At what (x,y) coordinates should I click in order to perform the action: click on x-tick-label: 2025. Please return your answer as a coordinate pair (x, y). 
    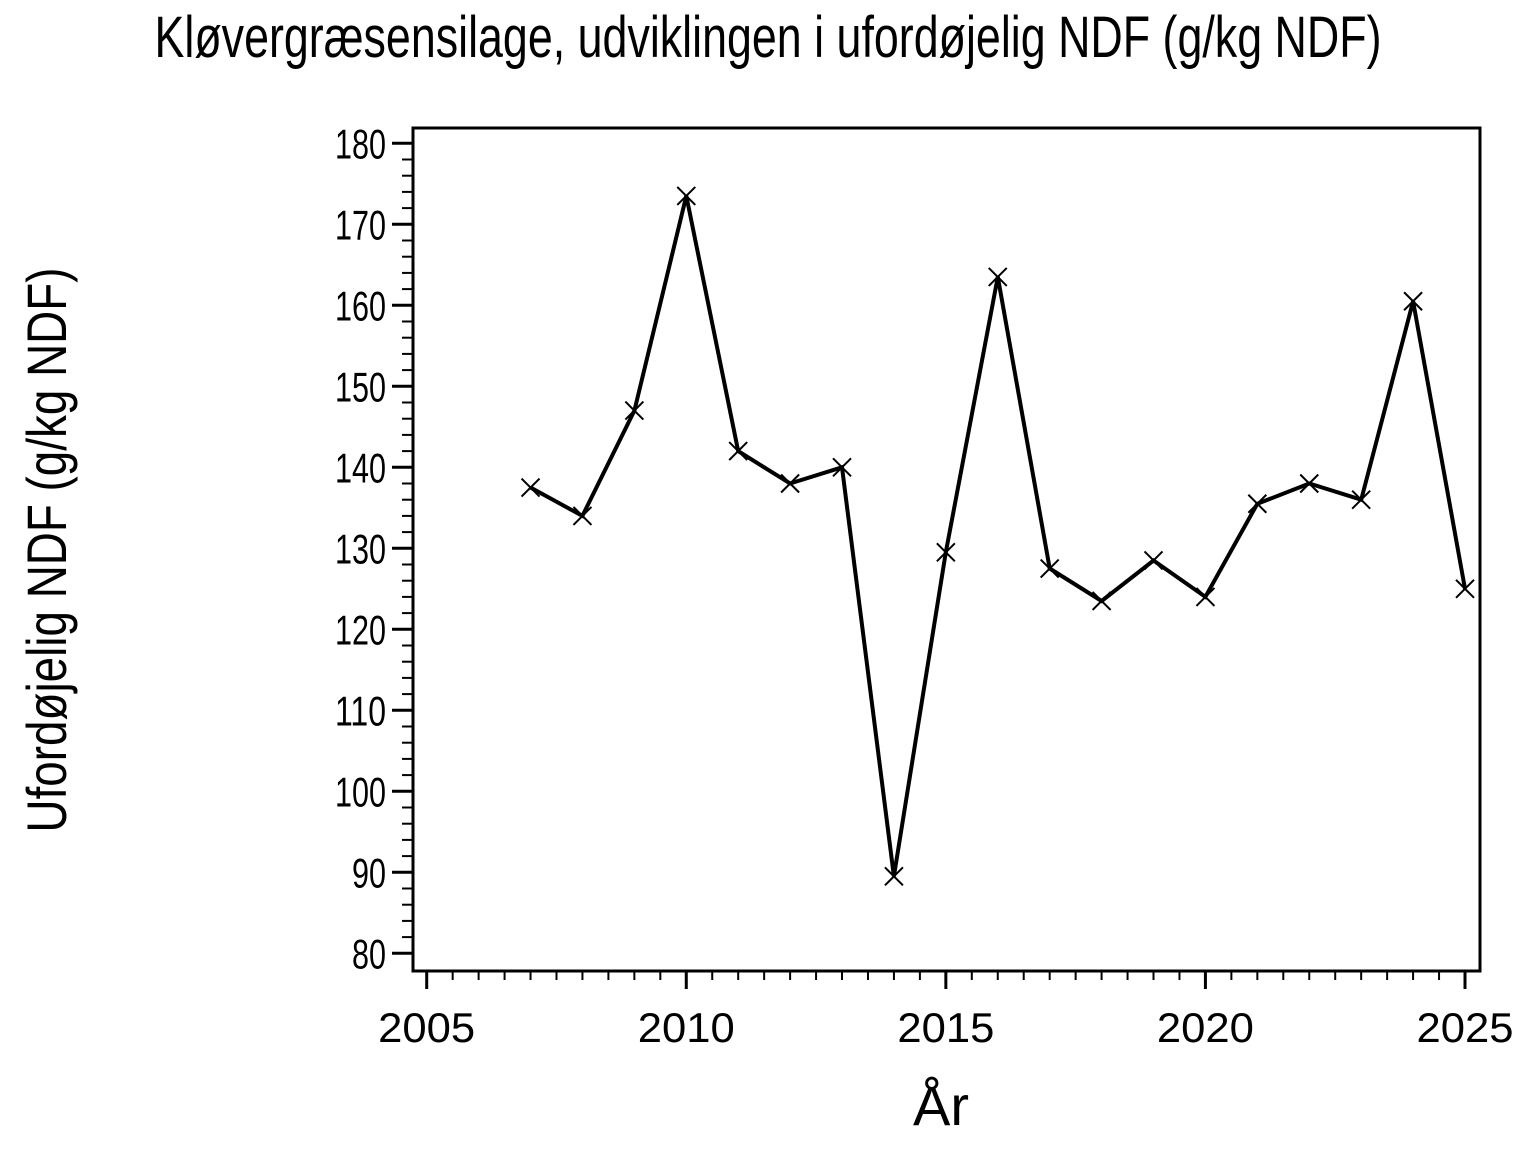
    Looking at the image, I should click on (1465, 1027).